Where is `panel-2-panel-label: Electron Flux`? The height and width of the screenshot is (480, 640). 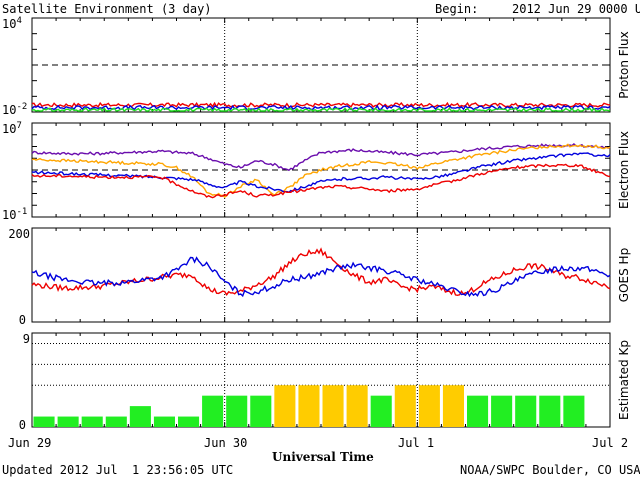 panel-2-panel-label: Electron Flux is located at coordinates (624, 170).